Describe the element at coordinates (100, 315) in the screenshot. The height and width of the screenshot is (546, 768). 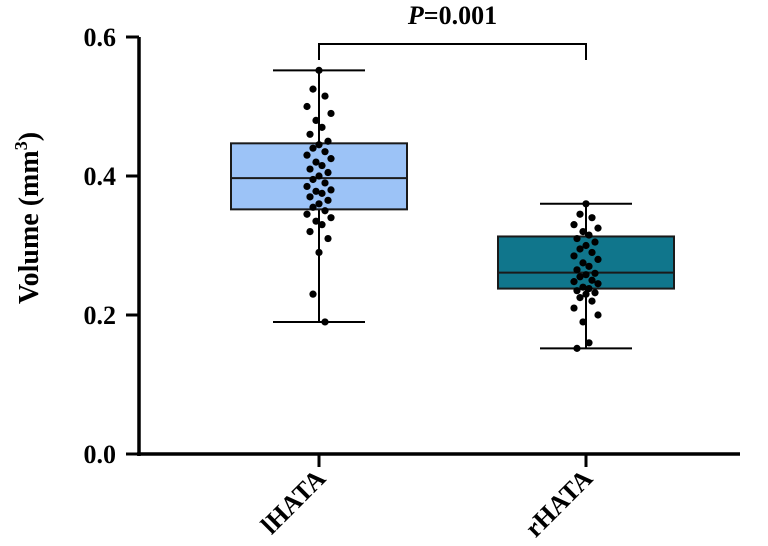
I see `y-tick-label: 0.2` at that location.